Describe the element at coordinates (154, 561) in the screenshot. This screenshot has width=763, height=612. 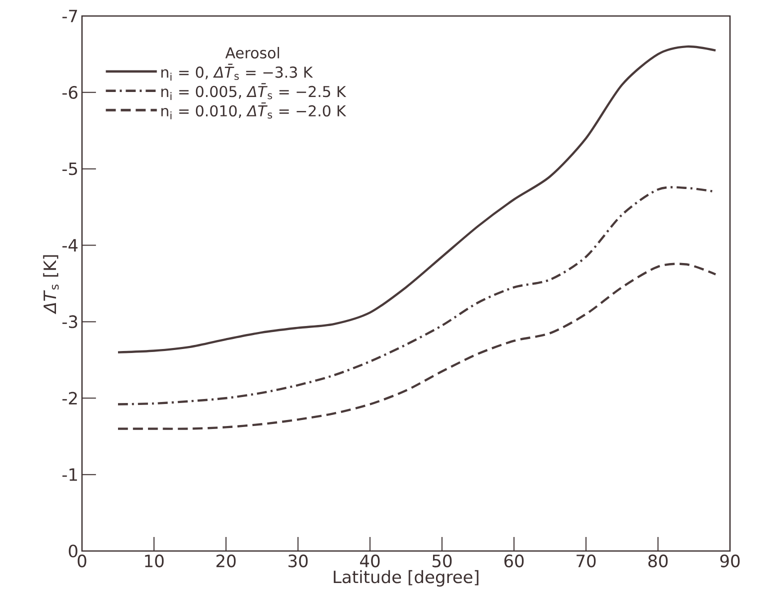
I see `x-tick-label: 10` at that location.